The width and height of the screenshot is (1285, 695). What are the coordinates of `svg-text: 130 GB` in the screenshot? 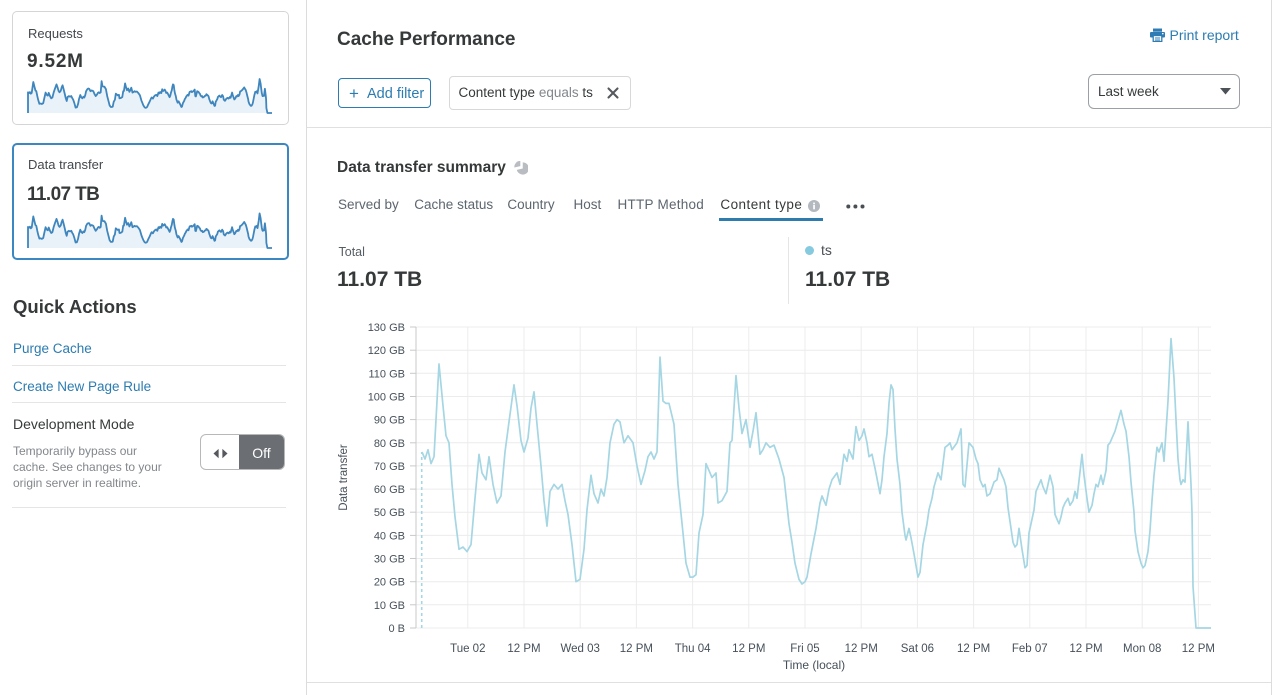 It's located at (386, 328).